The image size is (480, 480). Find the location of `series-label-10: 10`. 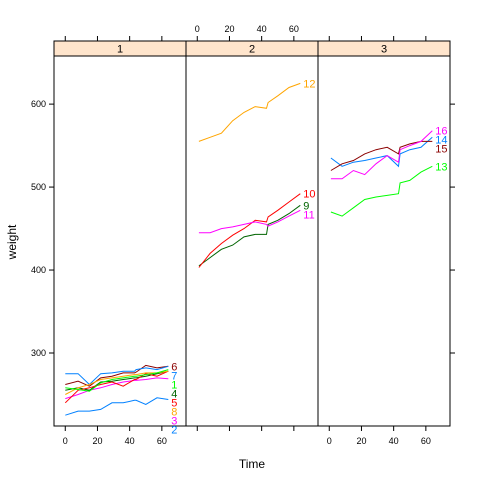

series-label-10: 10 is located at coordinates (309, 195).